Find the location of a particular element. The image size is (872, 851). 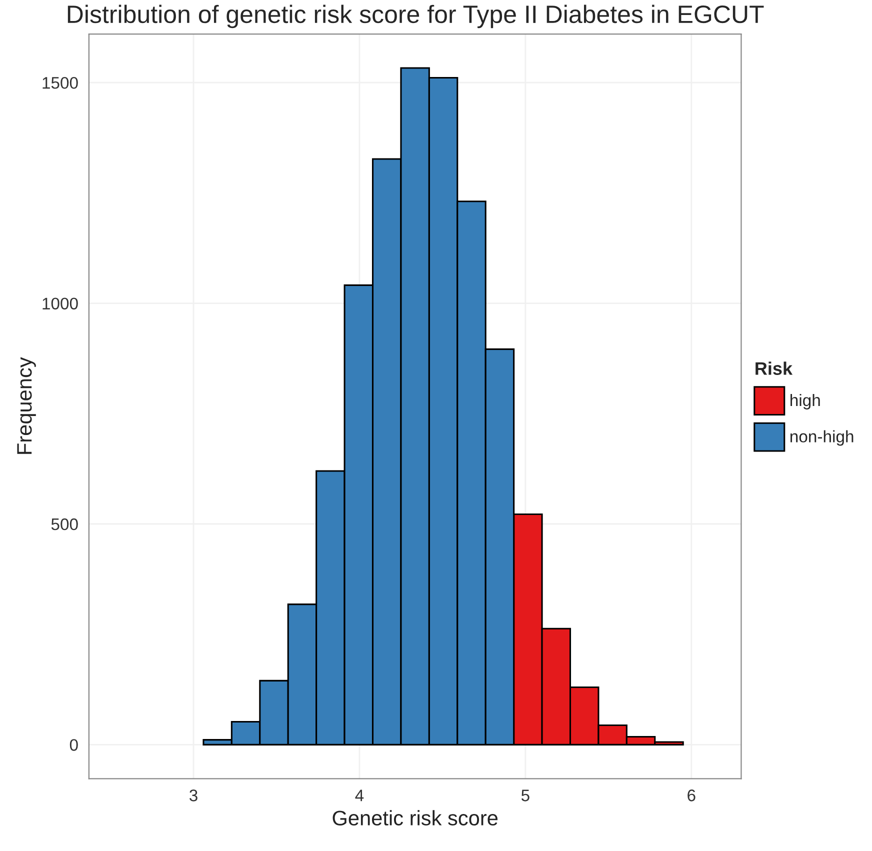

legend-label: non-high is located at coordinates (822, 438).